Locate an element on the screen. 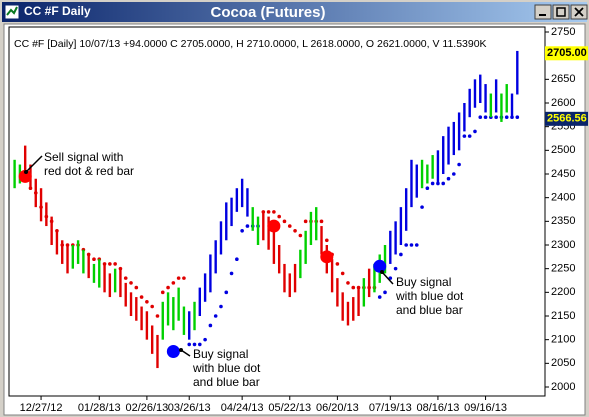  annotation-text: red dot & red bar is located at coordinates (89, 171).